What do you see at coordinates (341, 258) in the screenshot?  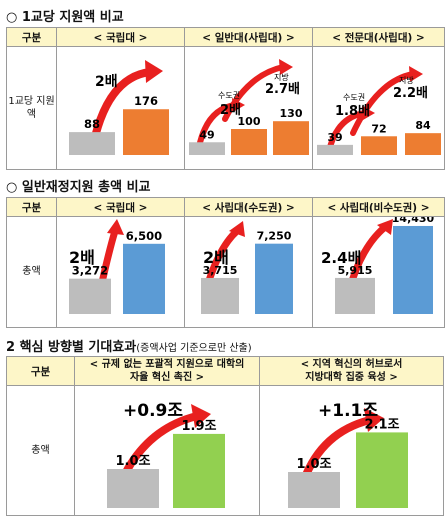 I see `section2-chart-private-noncapital-ratio: 2.4배` at bounding box center [341, 258].